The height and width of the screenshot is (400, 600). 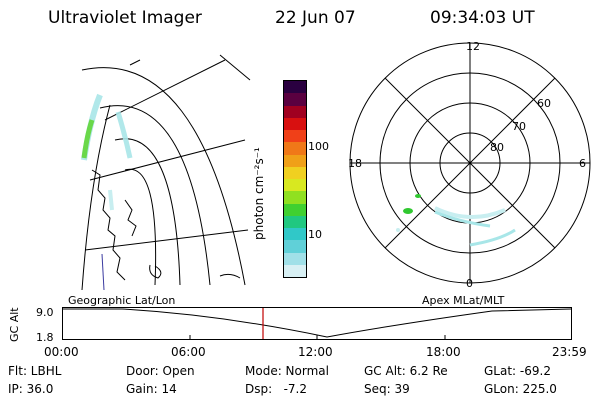 What do you see at coordinates (103, 271) in the screenshot?
I see `meridian-line` at bounding box center [103, 271].